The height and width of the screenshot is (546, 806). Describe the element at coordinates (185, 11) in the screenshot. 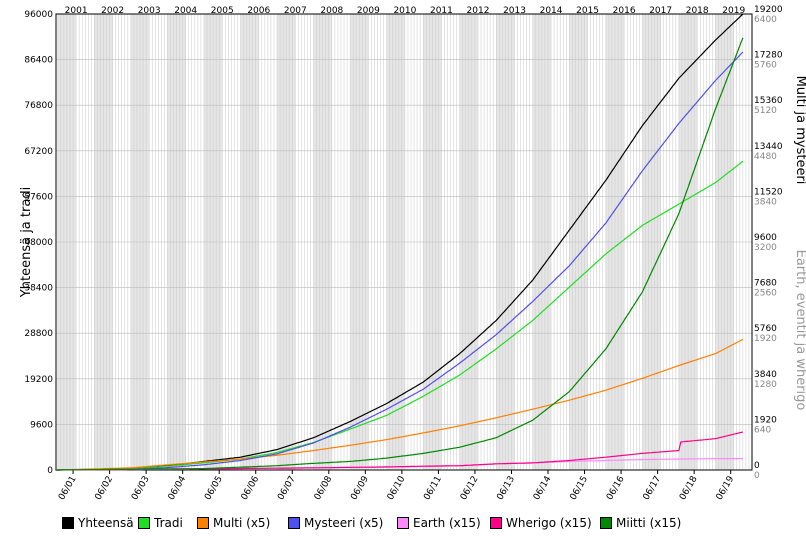

I see `year-label: 2004` at that location.